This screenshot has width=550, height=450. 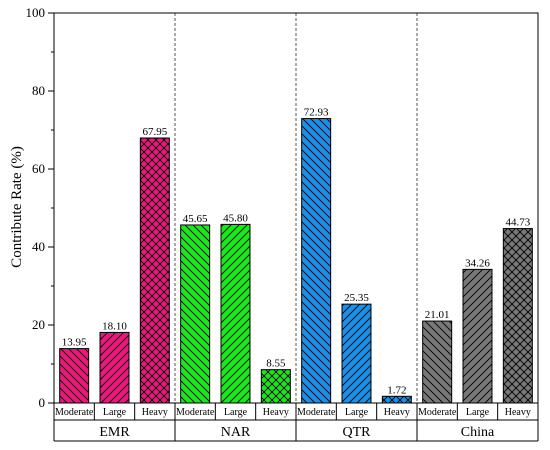 I want to click on y-axis-ticks: 0 20 40 60 80 100, so click(x=40, y=207).